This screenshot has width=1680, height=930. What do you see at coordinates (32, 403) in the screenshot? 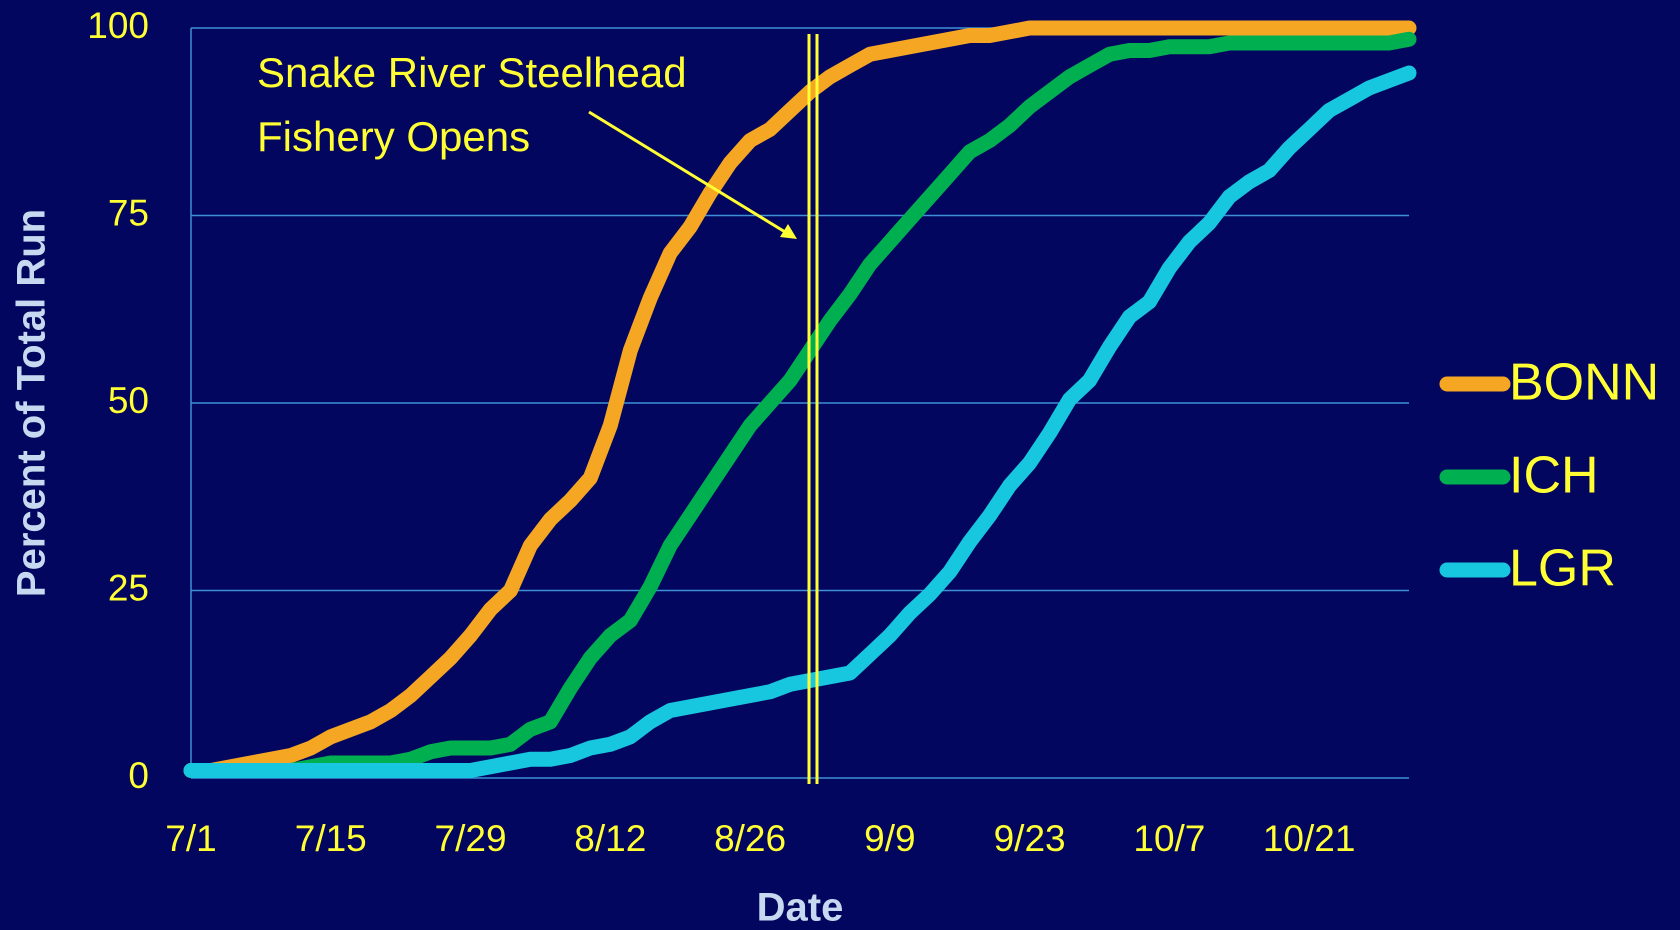
I see `y-axis-label: Percent of Total Run` at bounding box center [32, 403].